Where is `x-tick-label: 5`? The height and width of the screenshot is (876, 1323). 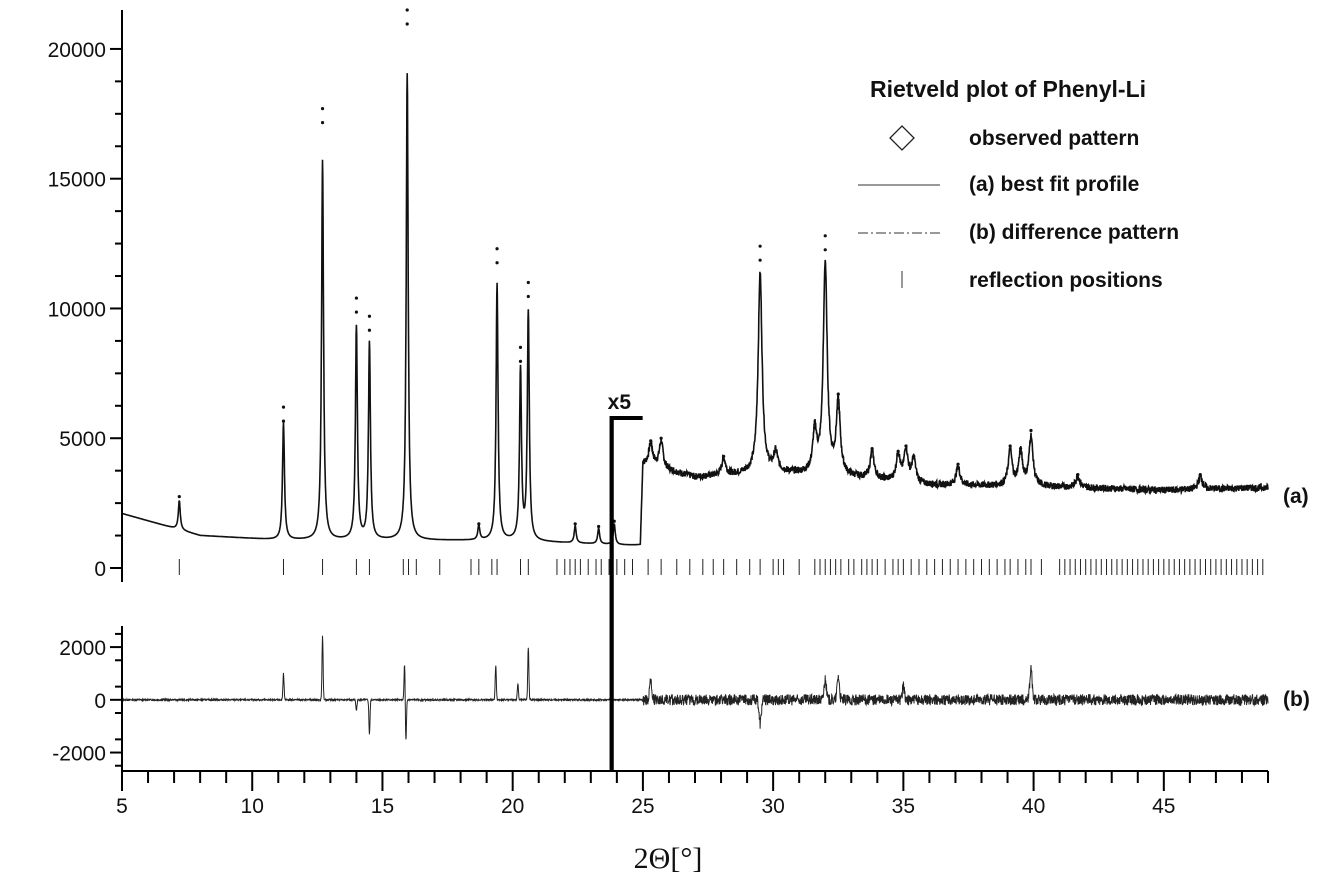
x-tick-label: 5 is located at coordinates (122, 806).